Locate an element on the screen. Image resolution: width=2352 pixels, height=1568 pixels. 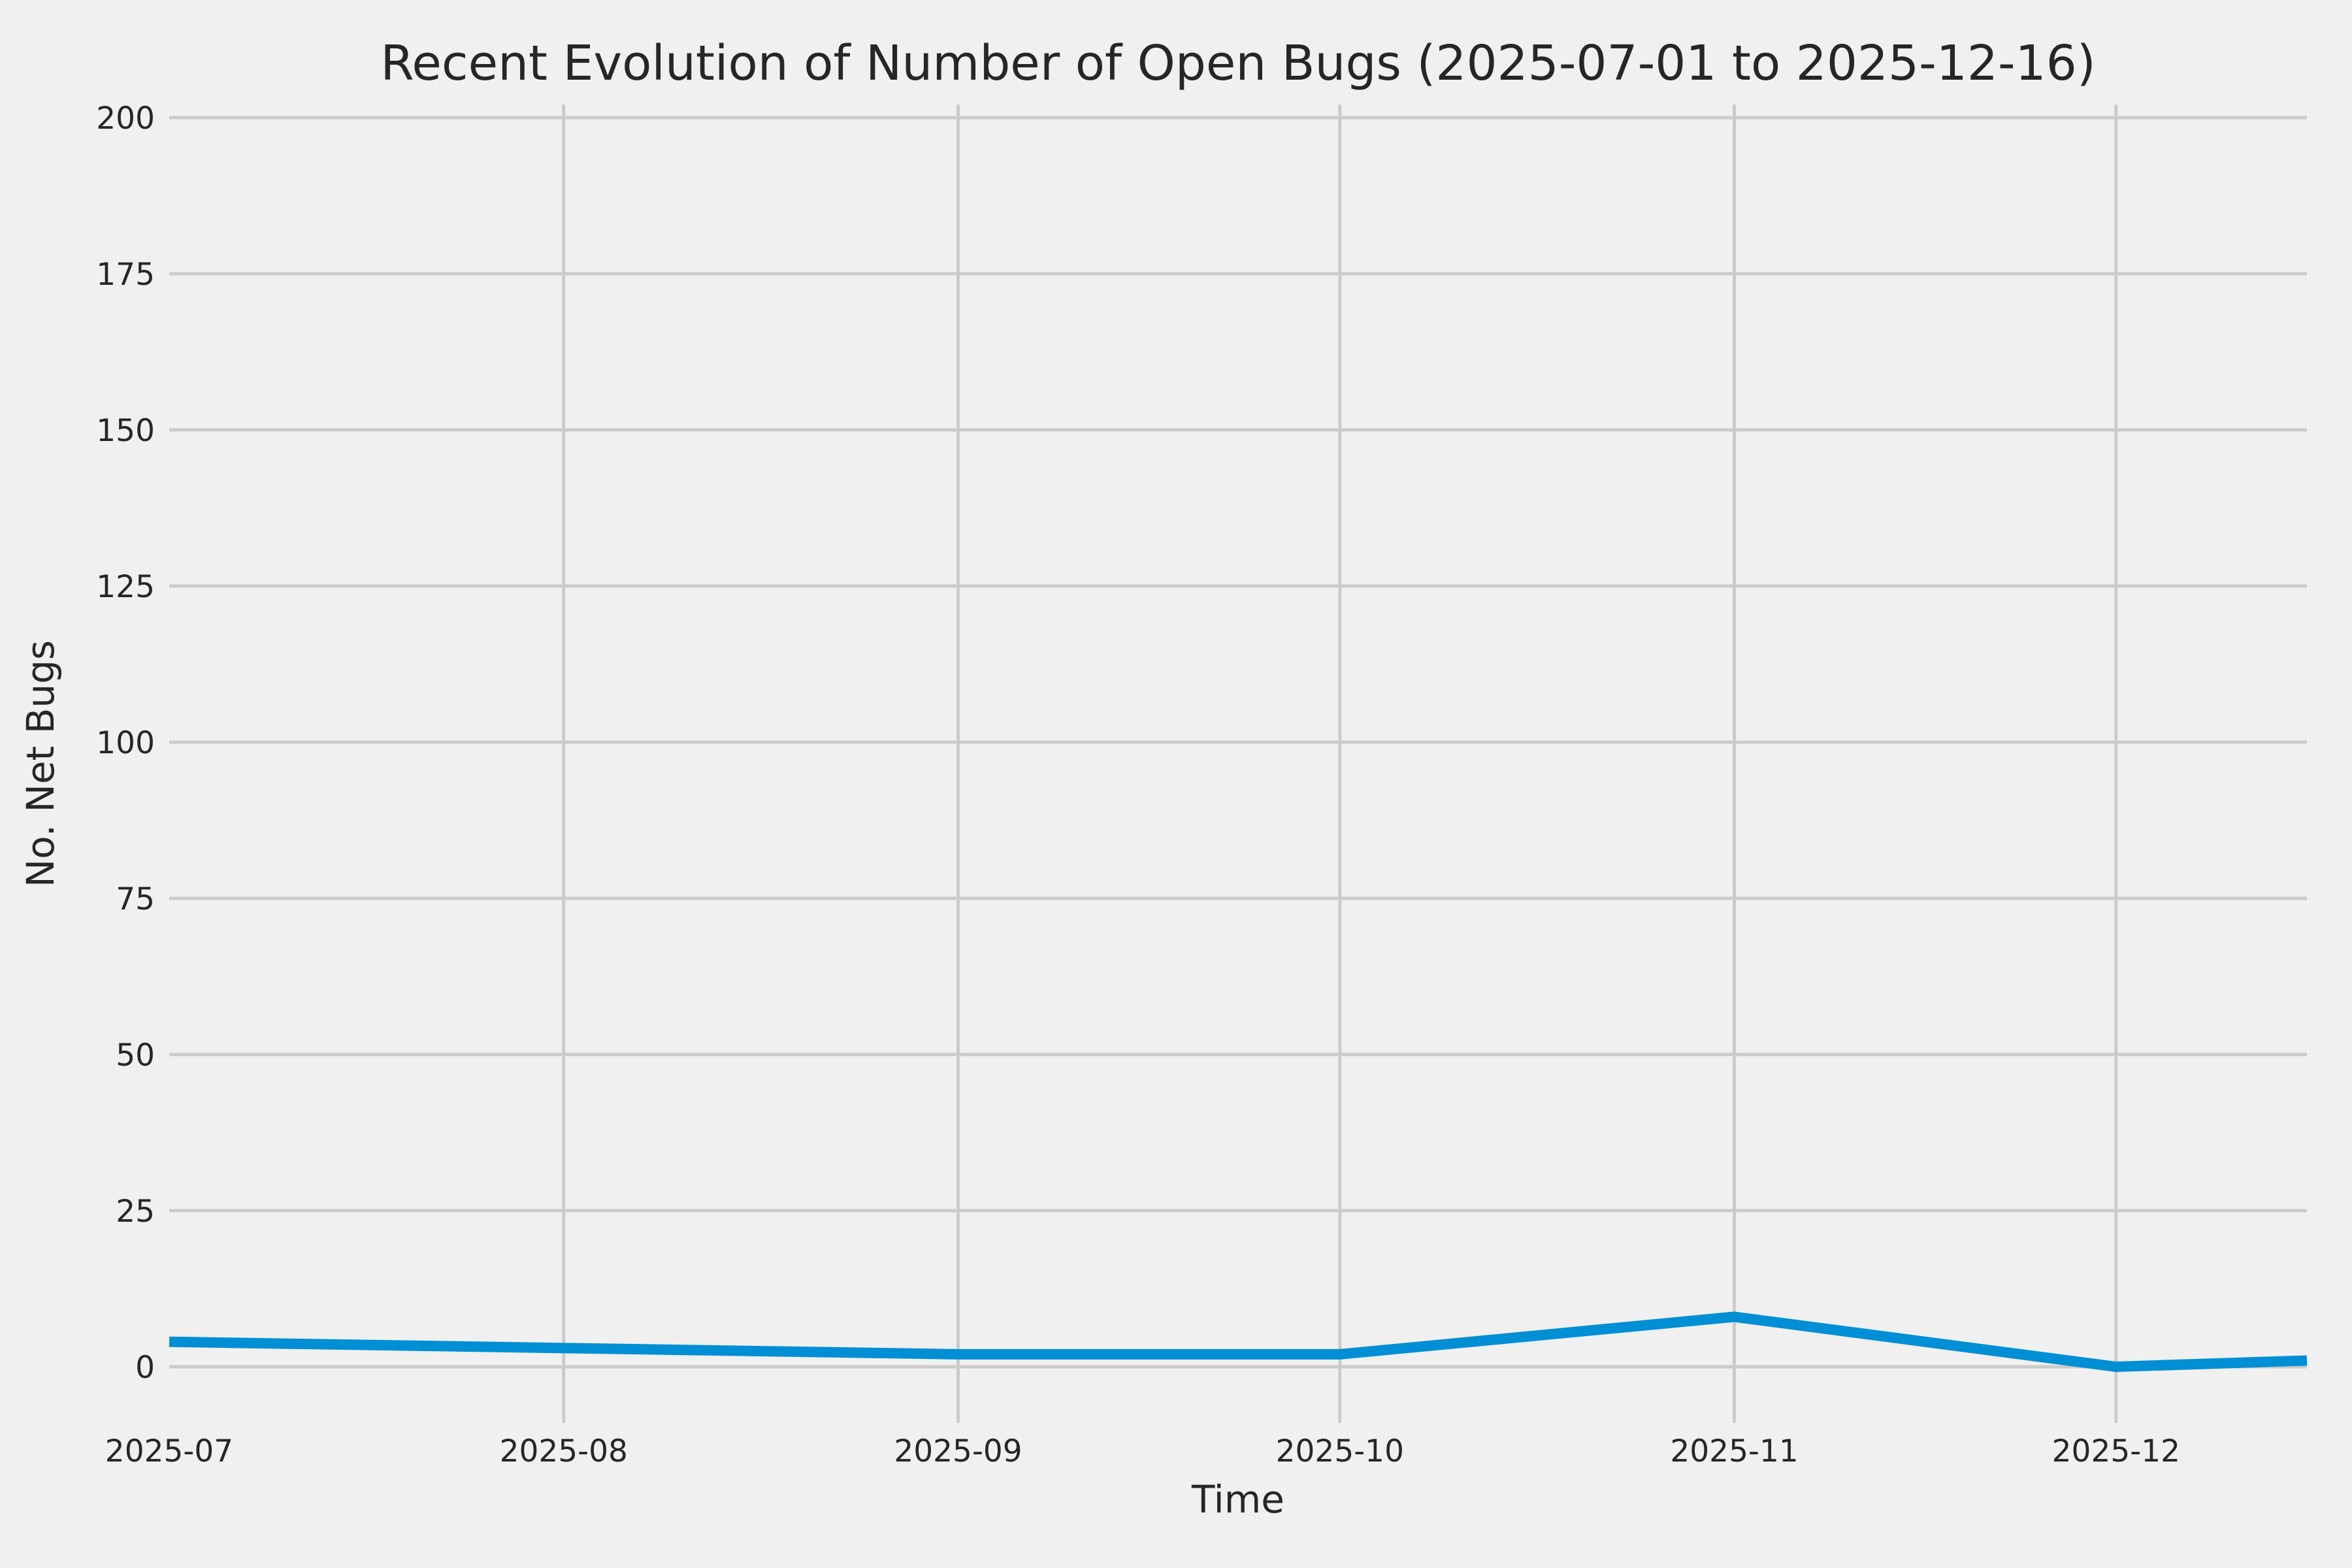
open-bugs-series-line is located at coordinates (1238, 1341).